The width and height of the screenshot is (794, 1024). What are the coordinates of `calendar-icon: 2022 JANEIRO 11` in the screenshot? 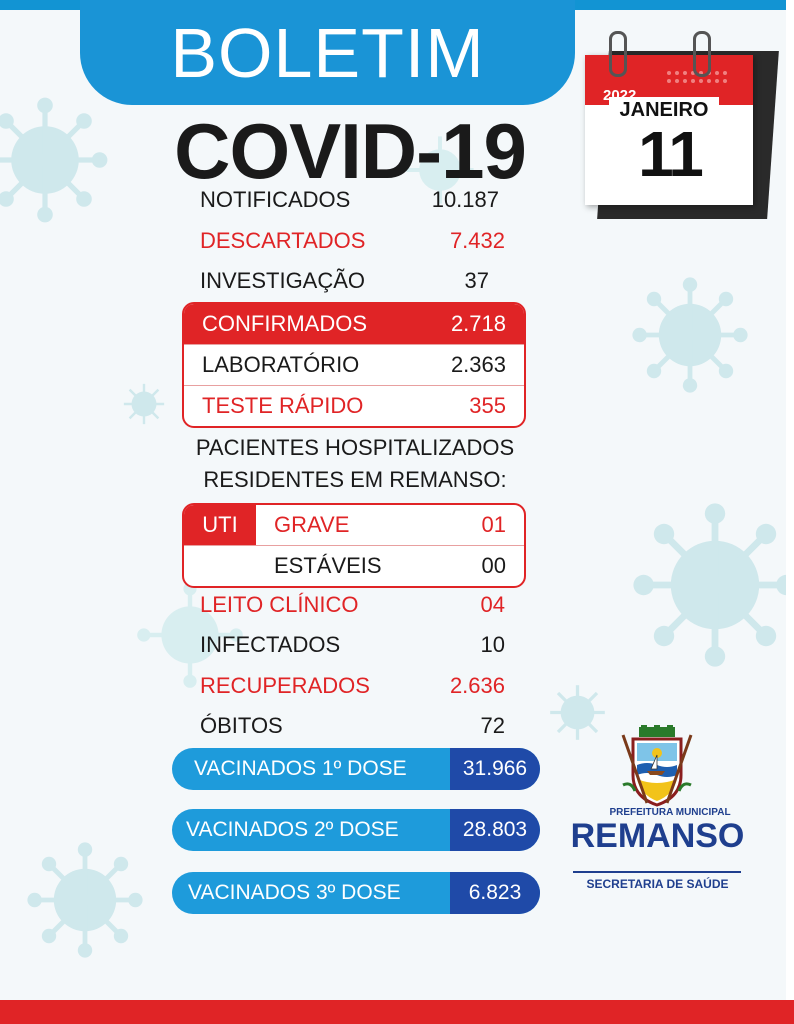 It's located at (677, 125).